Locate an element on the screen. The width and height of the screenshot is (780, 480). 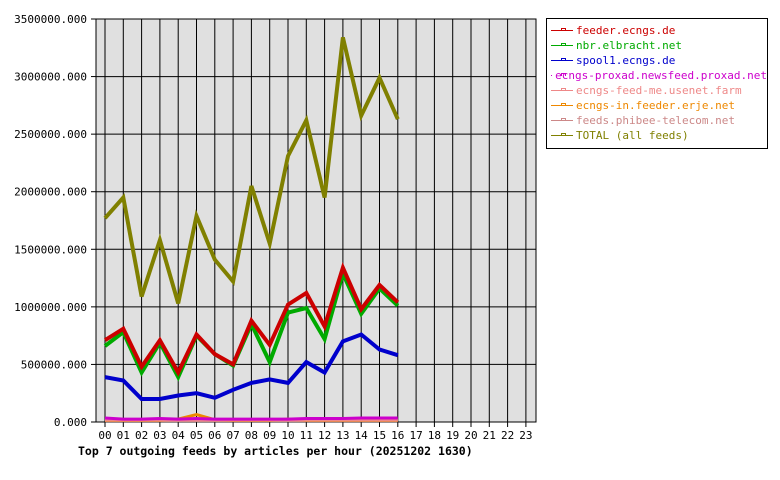
legend-item: ecngs-proxad.newsfeed.proxad.net is located at coordinates (659, 75).